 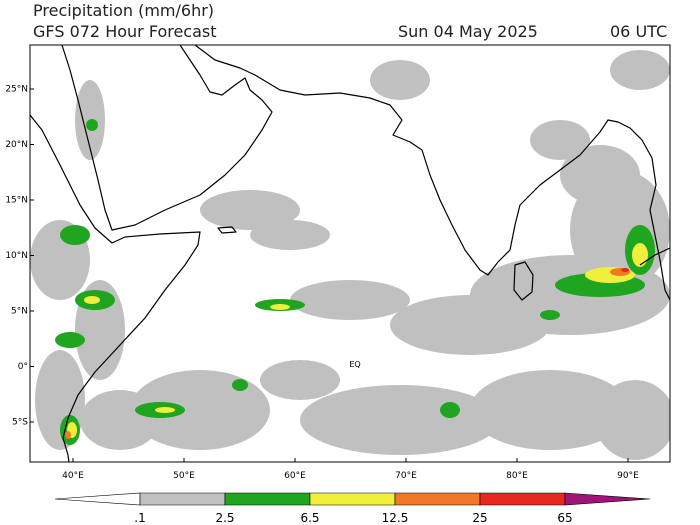 What do you see at coordinates (638, 31) in the screenshot?
I see `time: 06 UTC` at bounding box center [638, 31].